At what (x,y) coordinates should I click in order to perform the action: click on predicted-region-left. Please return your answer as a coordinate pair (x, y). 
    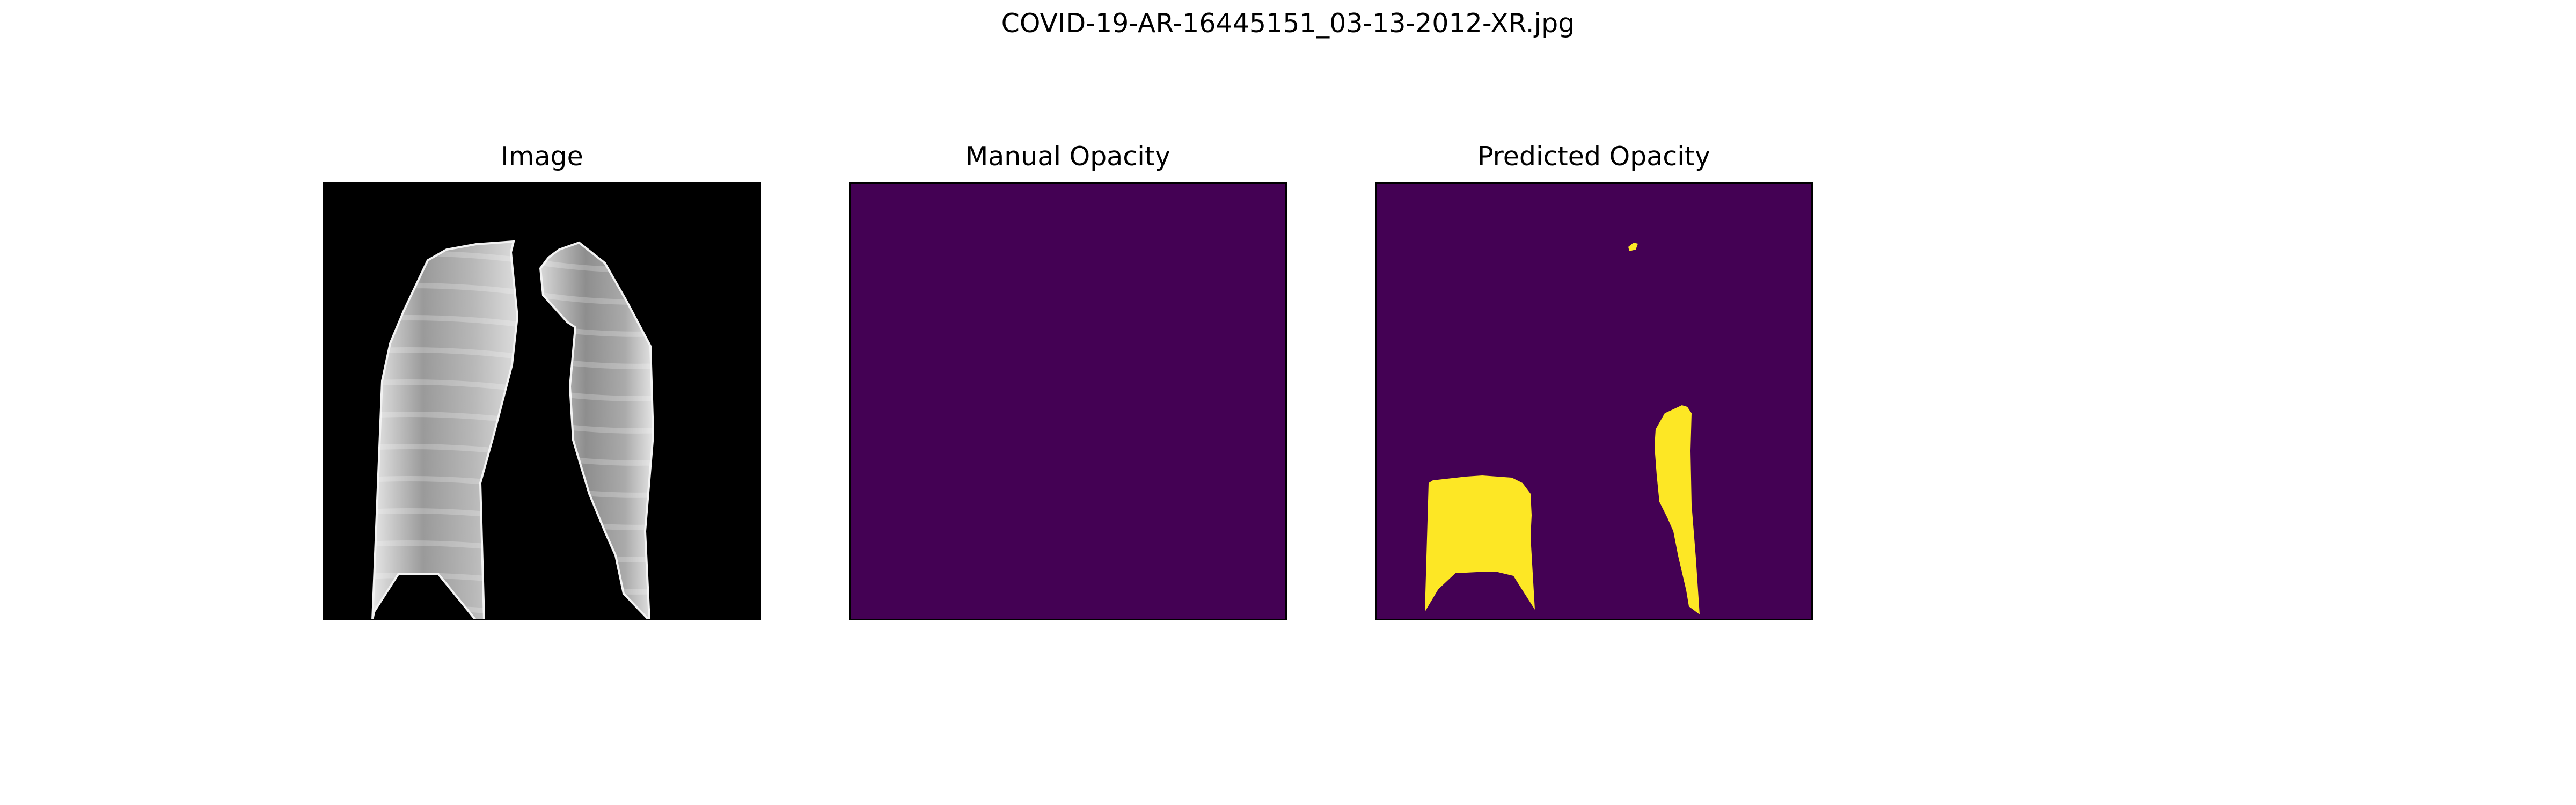
    Looking at the image, I should click on (1480, 543).